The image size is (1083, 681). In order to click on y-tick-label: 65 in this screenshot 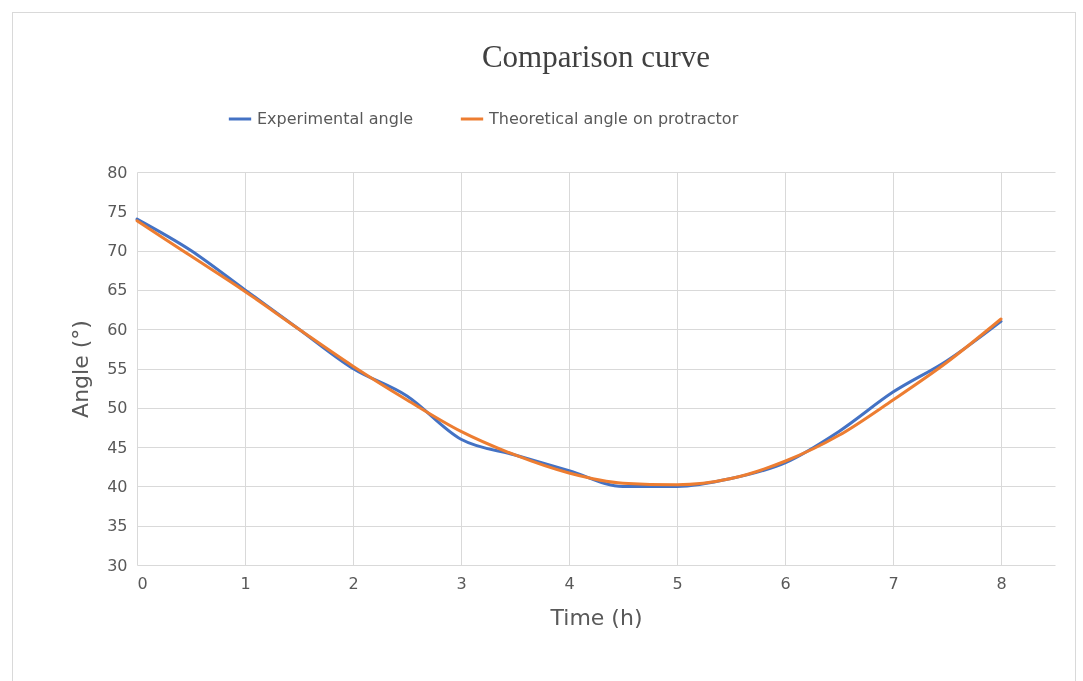, I will do `click(117, 290)`.